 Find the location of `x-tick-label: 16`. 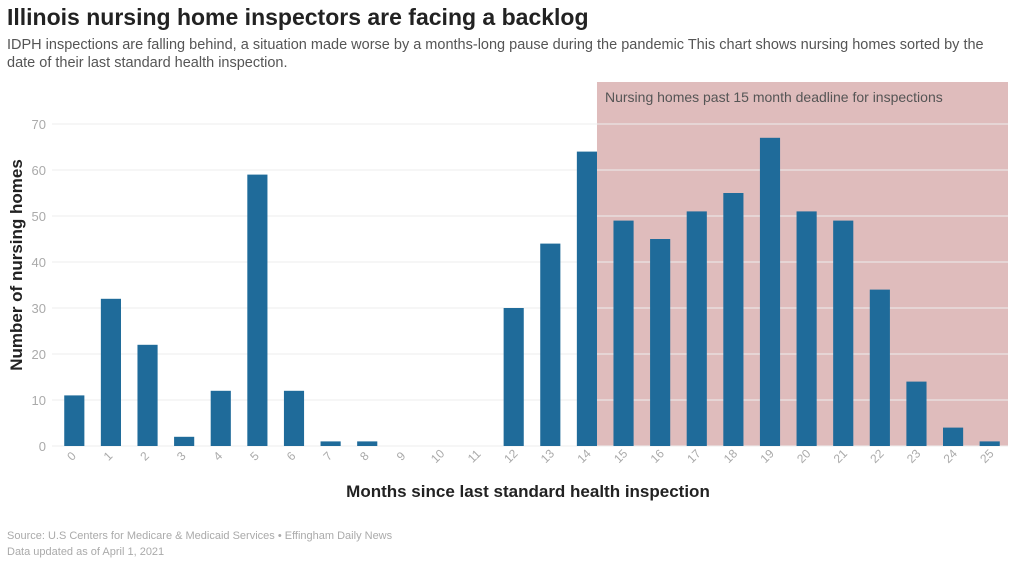

x-tick-label: 16 is located at coordinates (658, 456).